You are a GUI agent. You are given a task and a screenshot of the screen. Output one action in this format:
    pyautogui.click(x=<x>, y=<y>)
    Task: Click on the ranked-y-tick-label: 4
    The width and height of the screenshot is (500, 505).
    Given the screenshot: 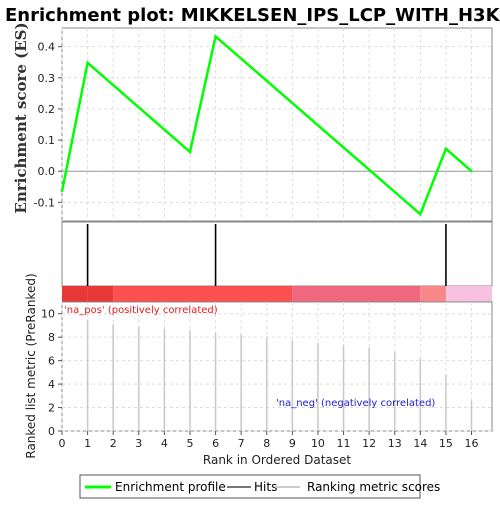 What is the action you would take?
    pyautogui.click(x=51, y=384)
    